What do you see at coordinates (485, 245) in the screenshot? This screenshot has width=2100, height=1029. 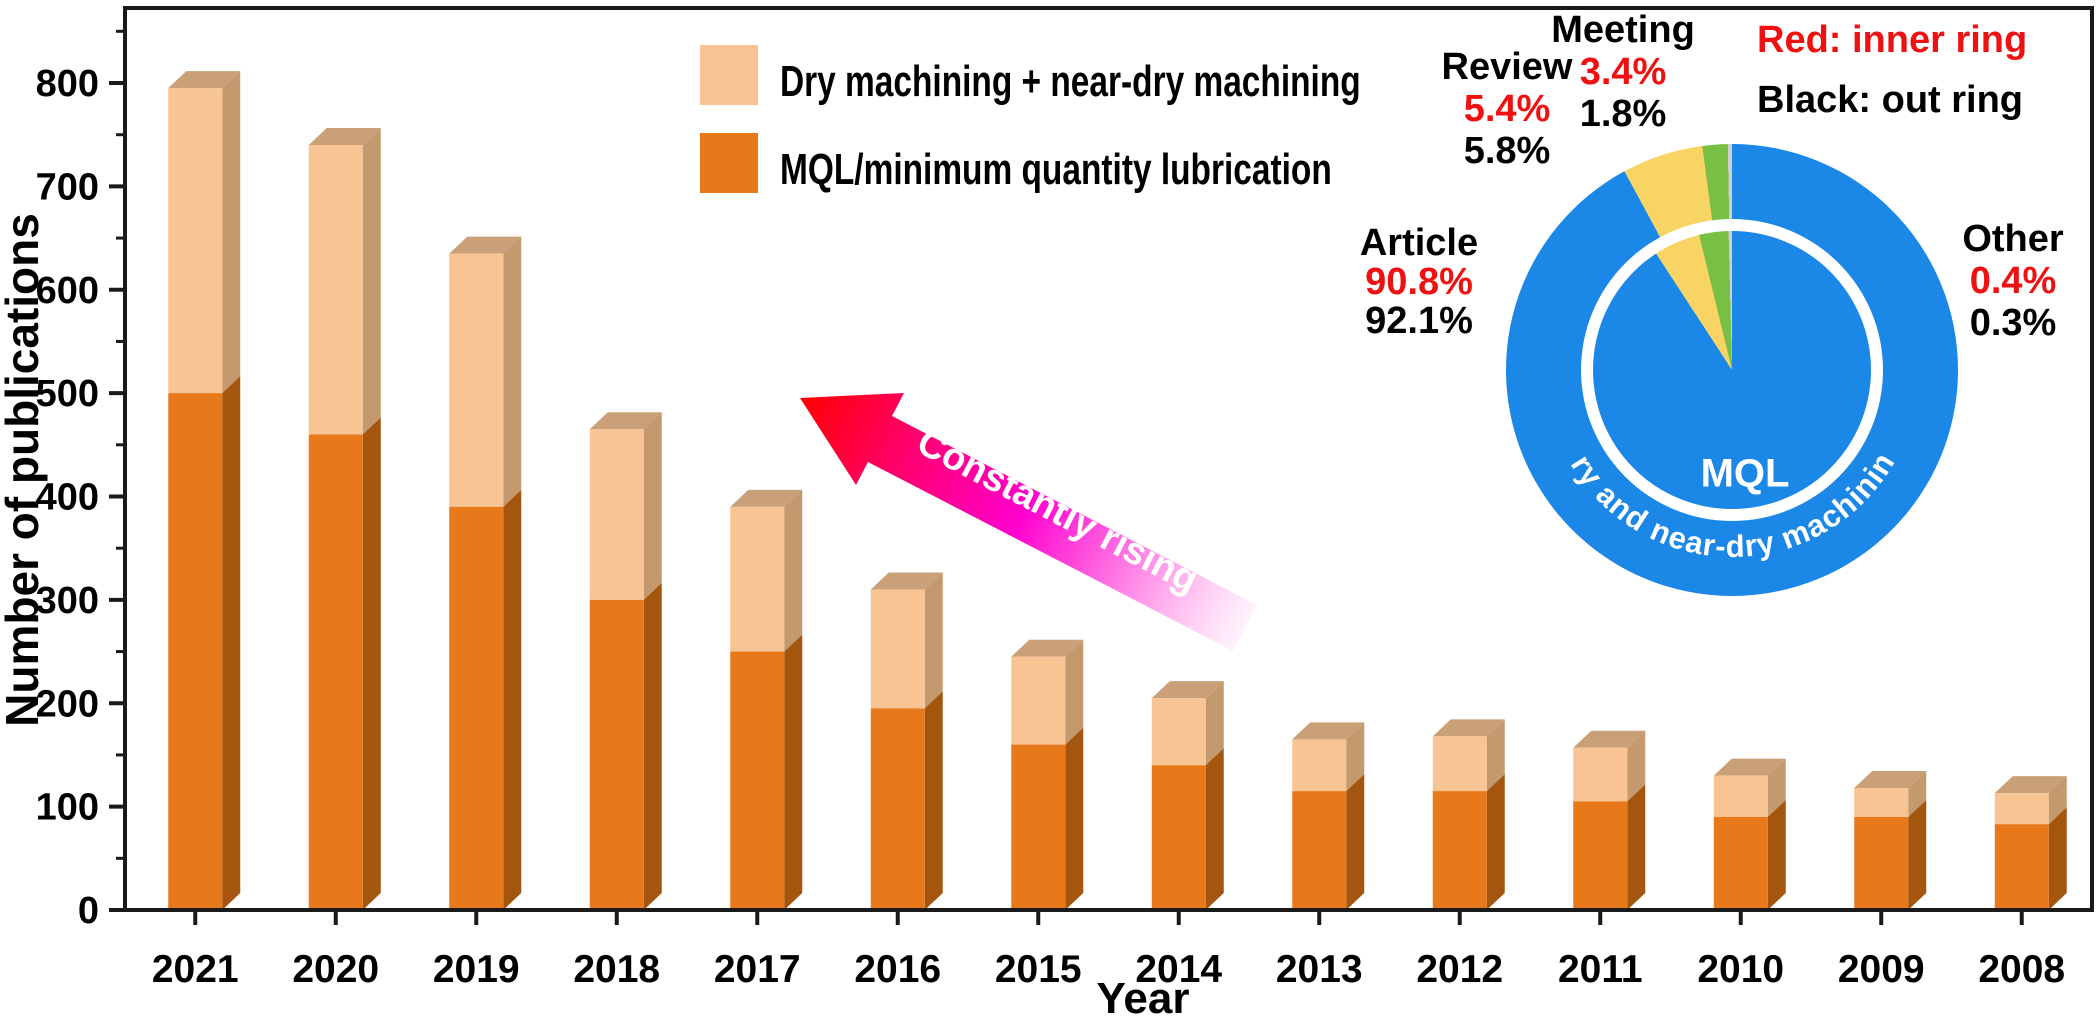 I see `bar-2019-top` at bounding box center [485, 245].